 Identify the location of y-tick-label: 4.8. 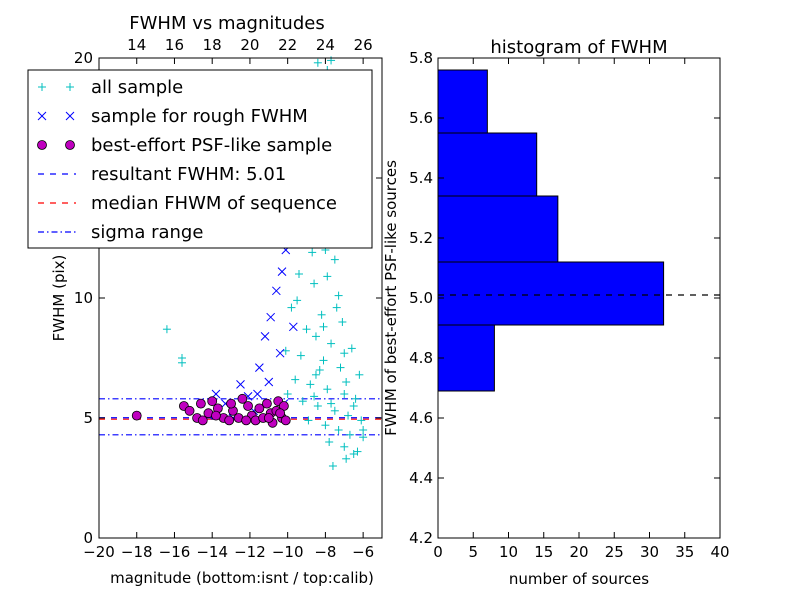
(421, 358).